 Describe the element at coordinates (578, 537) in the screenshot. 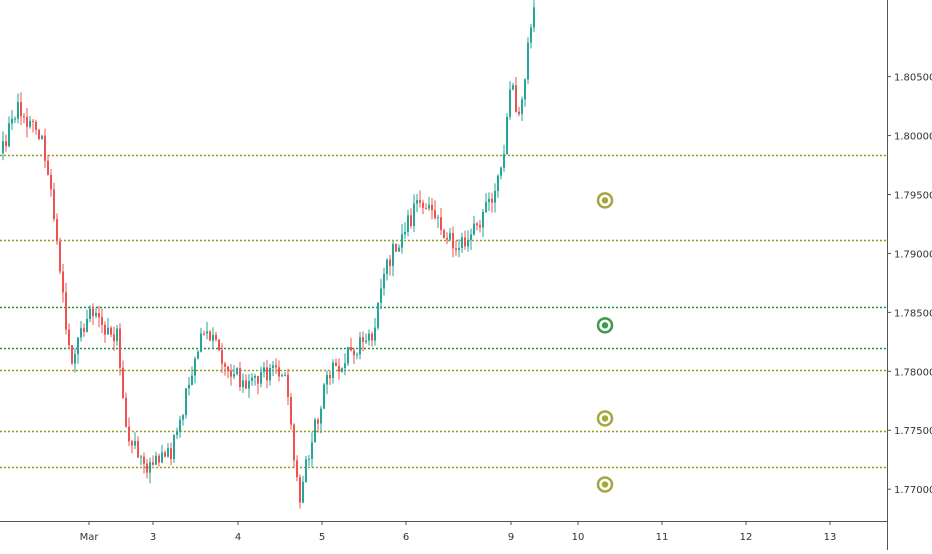

I see `x-tick-label: 10` at that location.